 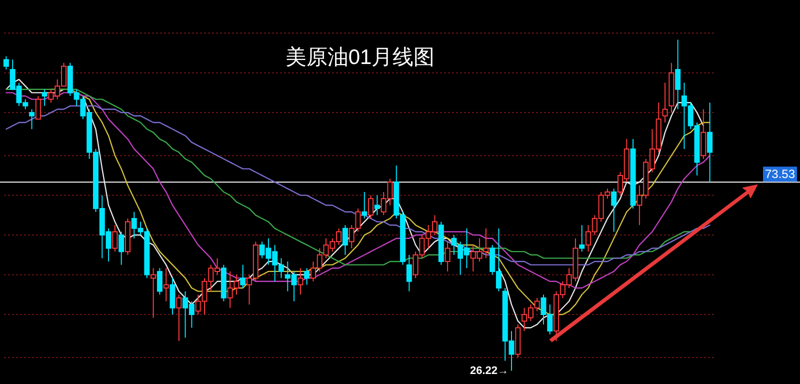 I want to click on annotation: 73.53, so click(x=780, y=174).